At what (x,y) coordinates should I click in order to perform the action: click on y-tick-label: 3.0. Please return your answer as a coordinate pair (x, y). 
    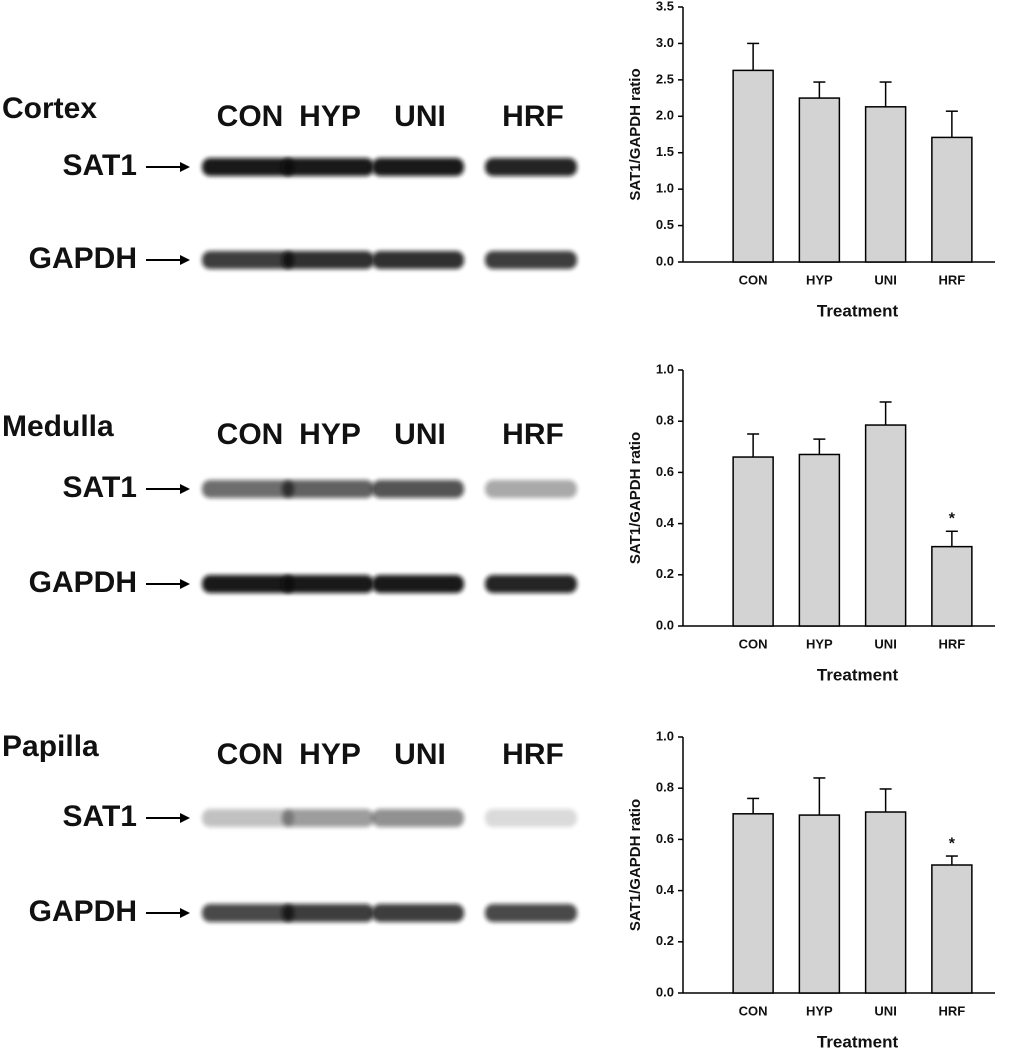
    Looking at the image, I should click on (665, 42).